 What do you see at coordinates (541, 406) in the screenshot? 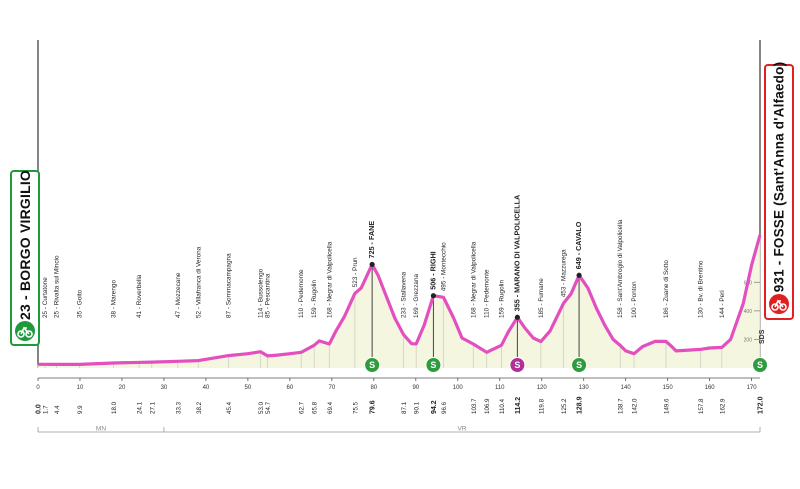
I see `km-label: 119.8` at bounding box center [541, 406].